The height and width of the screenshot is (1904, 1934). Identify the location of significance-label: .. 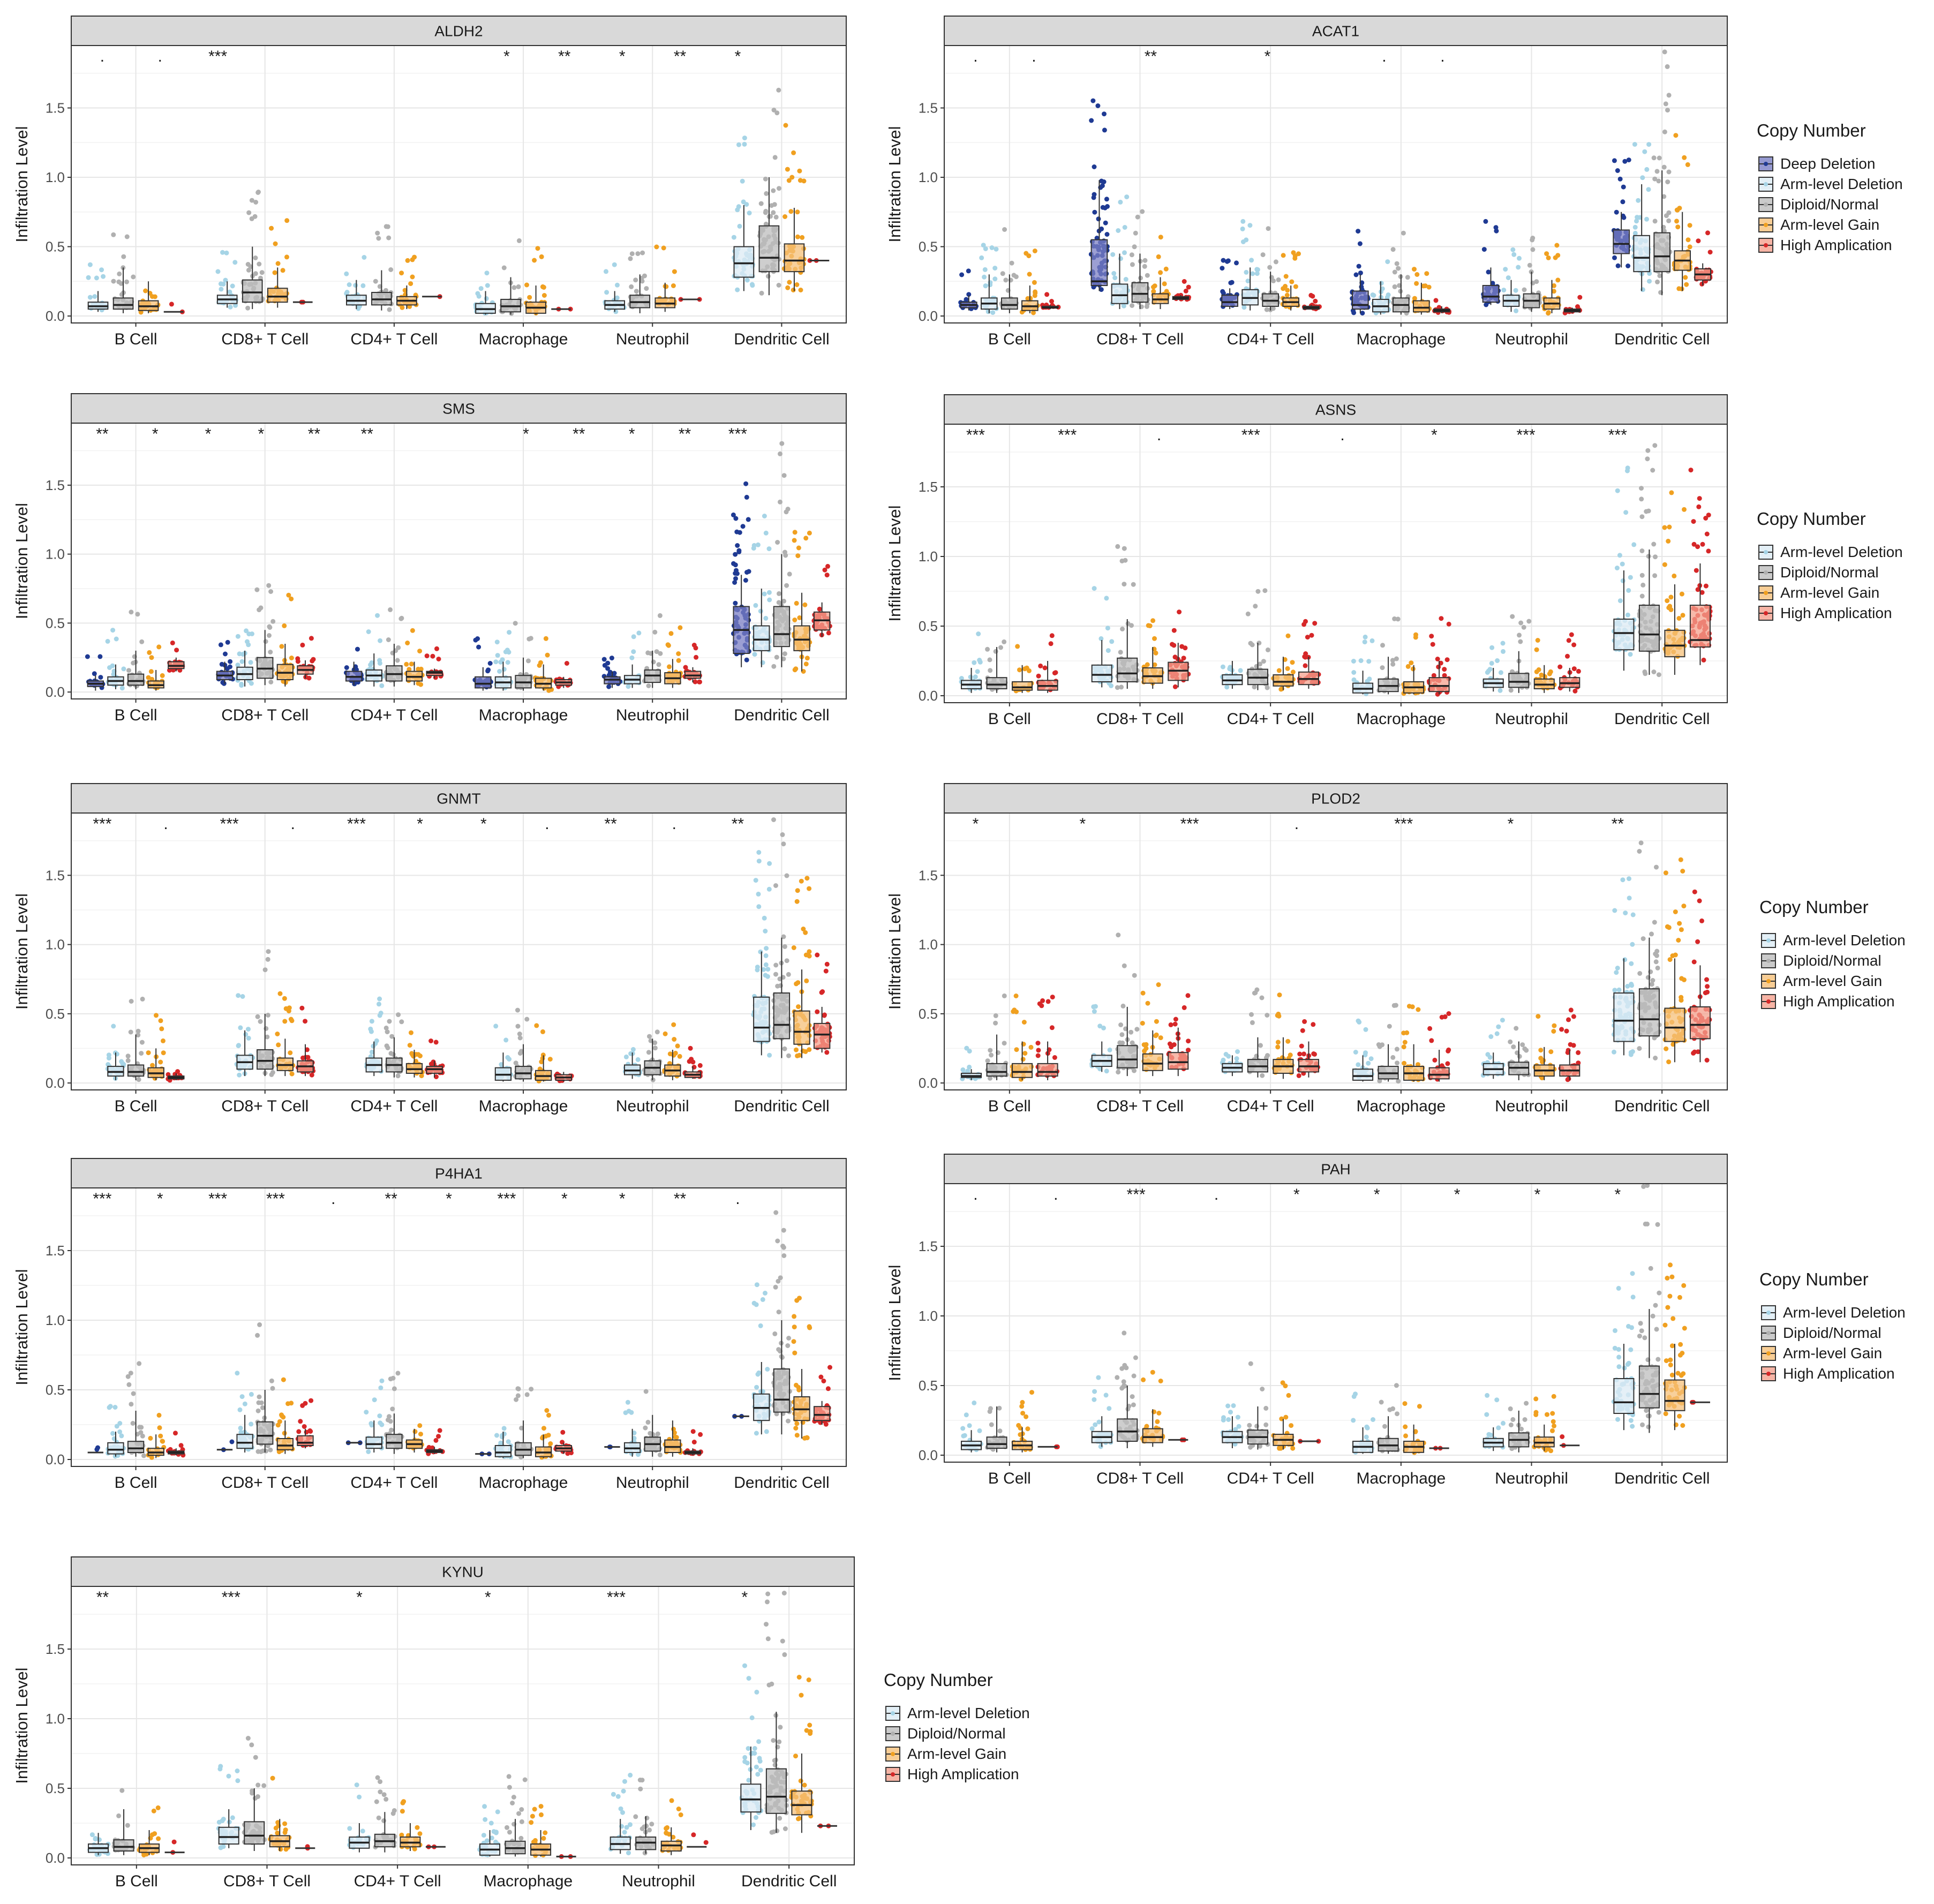
(1034, 56).